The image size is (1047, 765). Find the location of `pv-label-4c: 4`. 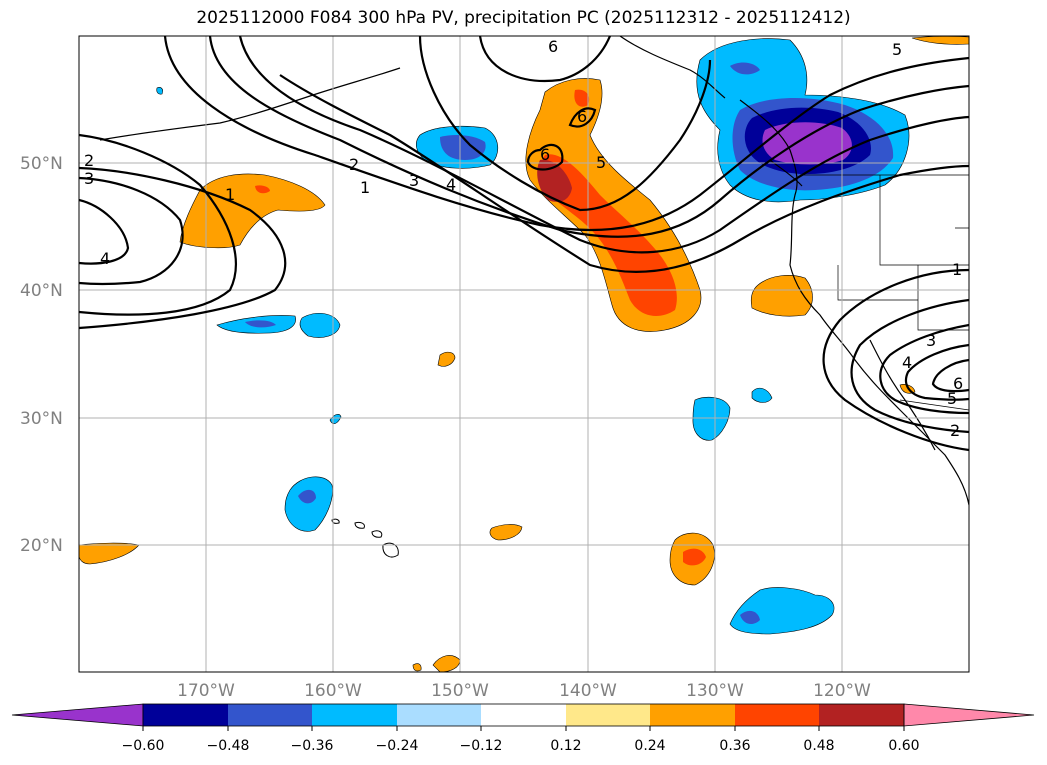

pv-label-4c: 4 is located at coordinates (907, 362).